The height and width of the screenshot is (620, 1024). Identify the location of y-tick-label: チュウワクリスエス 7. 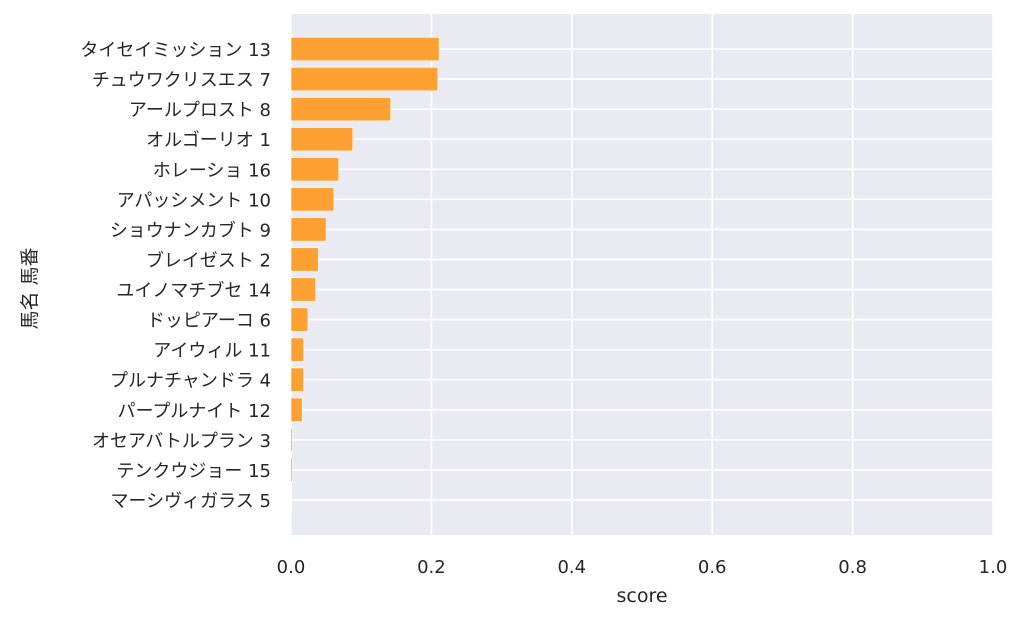
(181, 80).